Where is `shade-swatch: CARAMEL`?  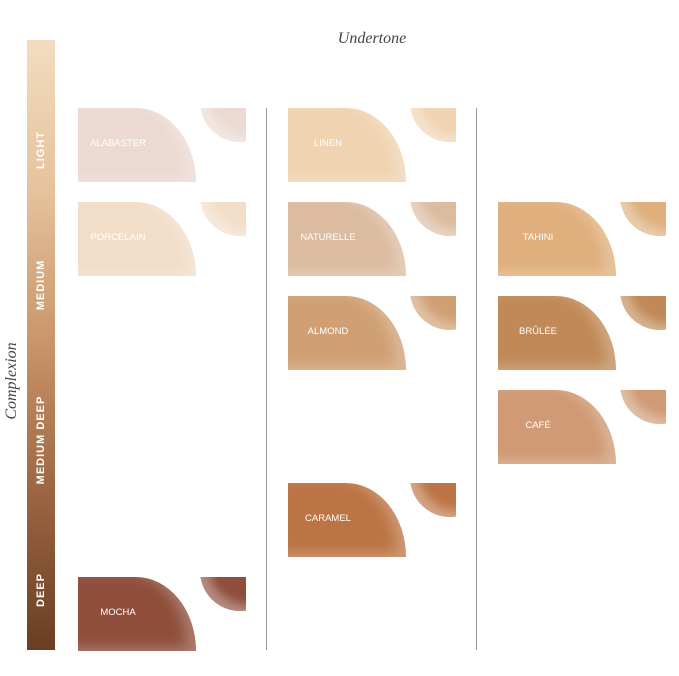 shade-swatch: CARAMEL is located at coordinates (372, 520).